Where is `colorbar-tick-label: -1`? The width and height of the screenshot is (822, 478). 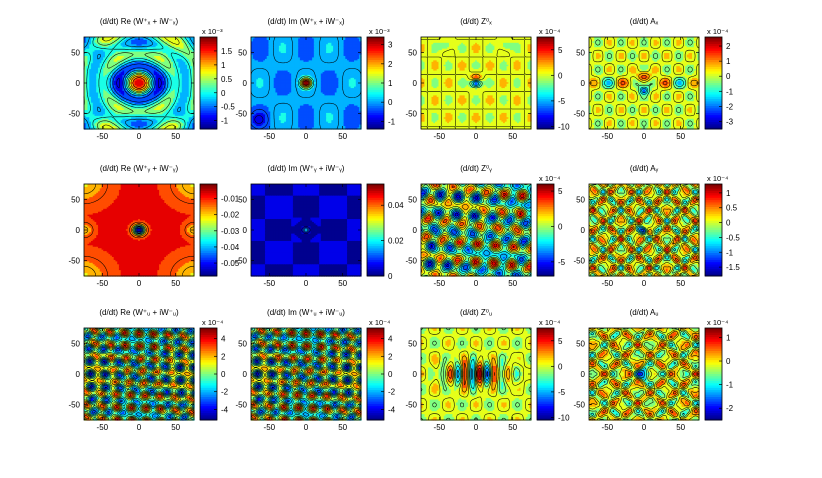 colorbar-tick-label: -1 is located at coordinates (225, 121).